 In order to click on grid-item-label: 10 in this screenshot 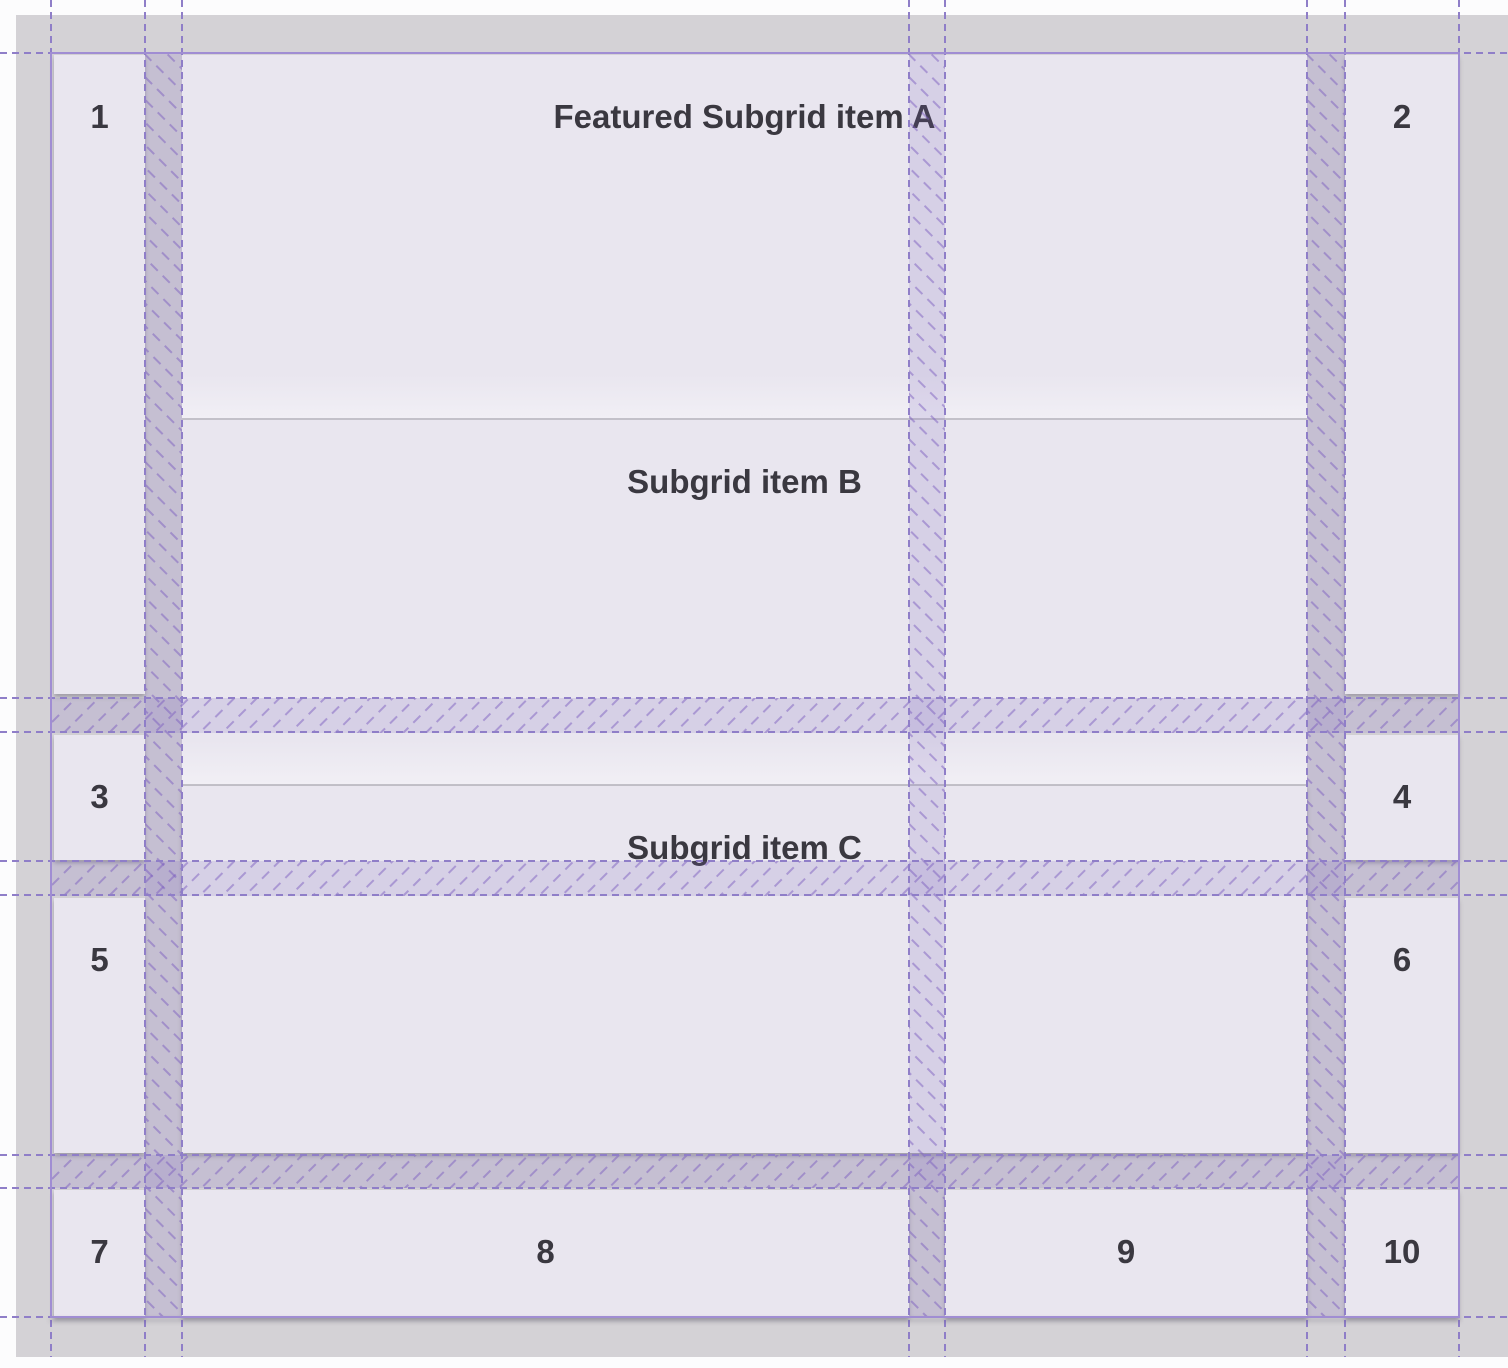, I will do `click(1402, 1251)`.